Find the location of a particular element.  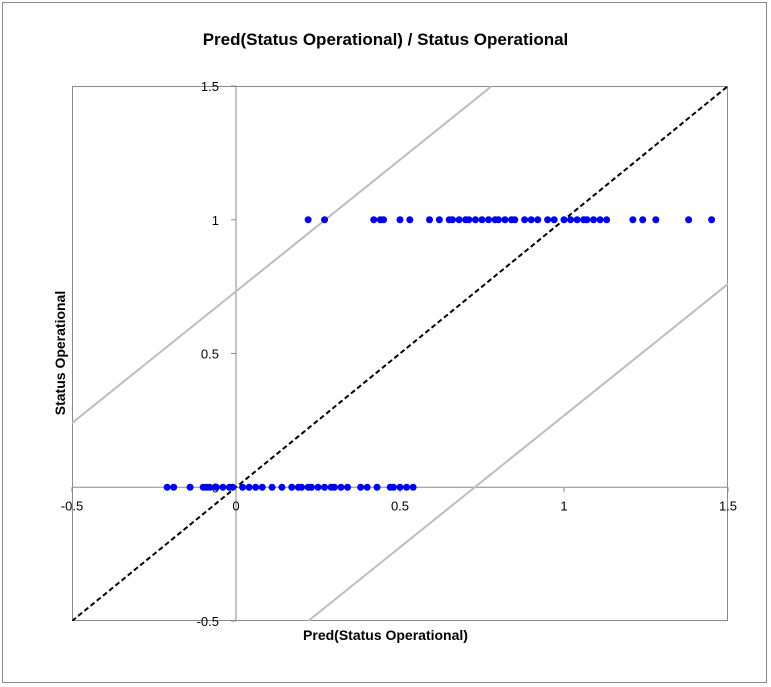

x-tick-label: -0.5 is located at coordinates (72, 505).